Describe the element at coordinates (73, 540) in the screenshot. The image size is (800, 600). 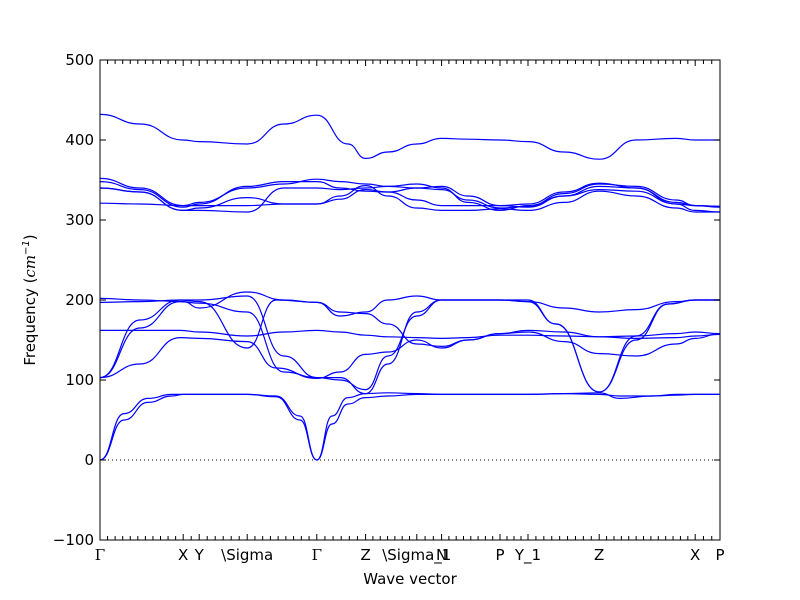
I see `y-tick-label: −100` at that location.